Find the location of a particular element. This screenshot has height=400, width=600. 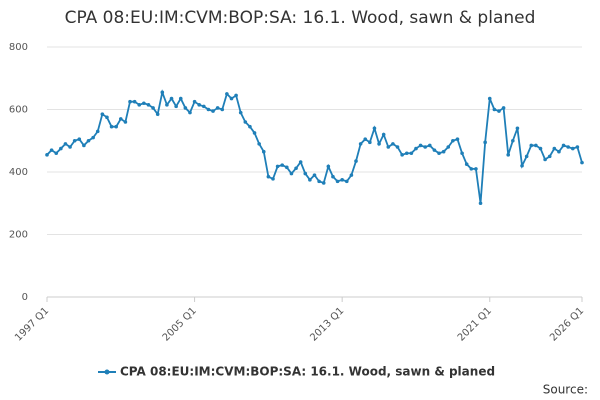

x-tick-label: 2021 Q1 is located at coordinates (475, 324).